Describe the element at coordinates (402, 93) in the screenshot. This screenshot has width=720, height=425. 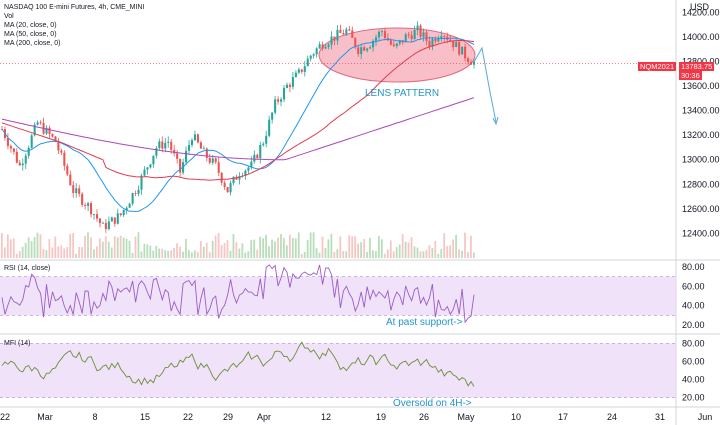
I see `lens-pattern-note: LENS PATTERN` at that location.